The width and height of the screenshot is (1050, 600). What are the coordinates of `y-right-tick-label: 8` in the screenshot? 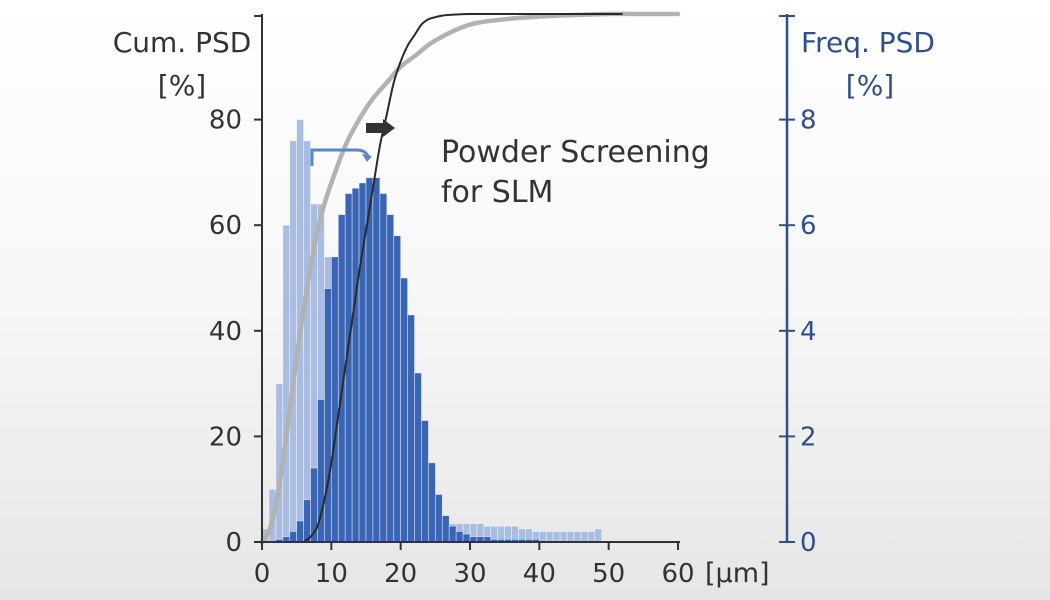 It's located at (808, 121).